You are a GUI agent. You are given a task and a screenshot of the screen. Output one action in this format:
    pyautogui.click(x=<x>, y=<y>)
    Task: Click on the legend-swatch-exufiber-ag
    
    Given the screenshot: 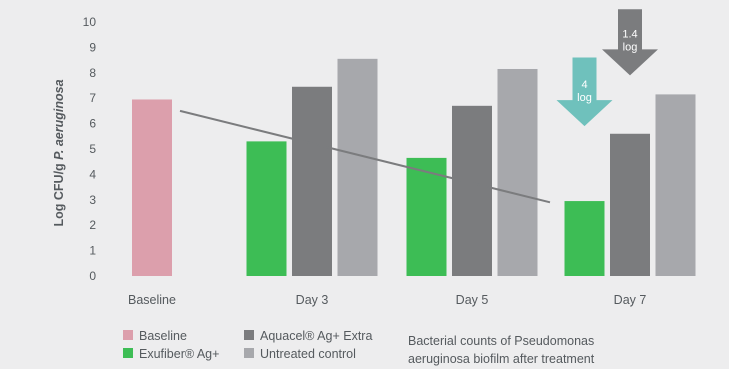 What is the action you would take?
    pyautogui.click(x=128, y=353)
    